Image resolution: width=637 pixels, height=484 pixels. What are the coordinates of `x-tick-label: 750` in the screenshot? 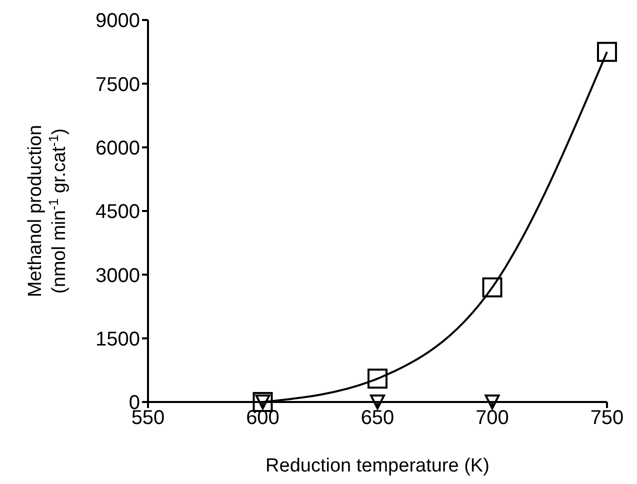 It's located at (607, 418).